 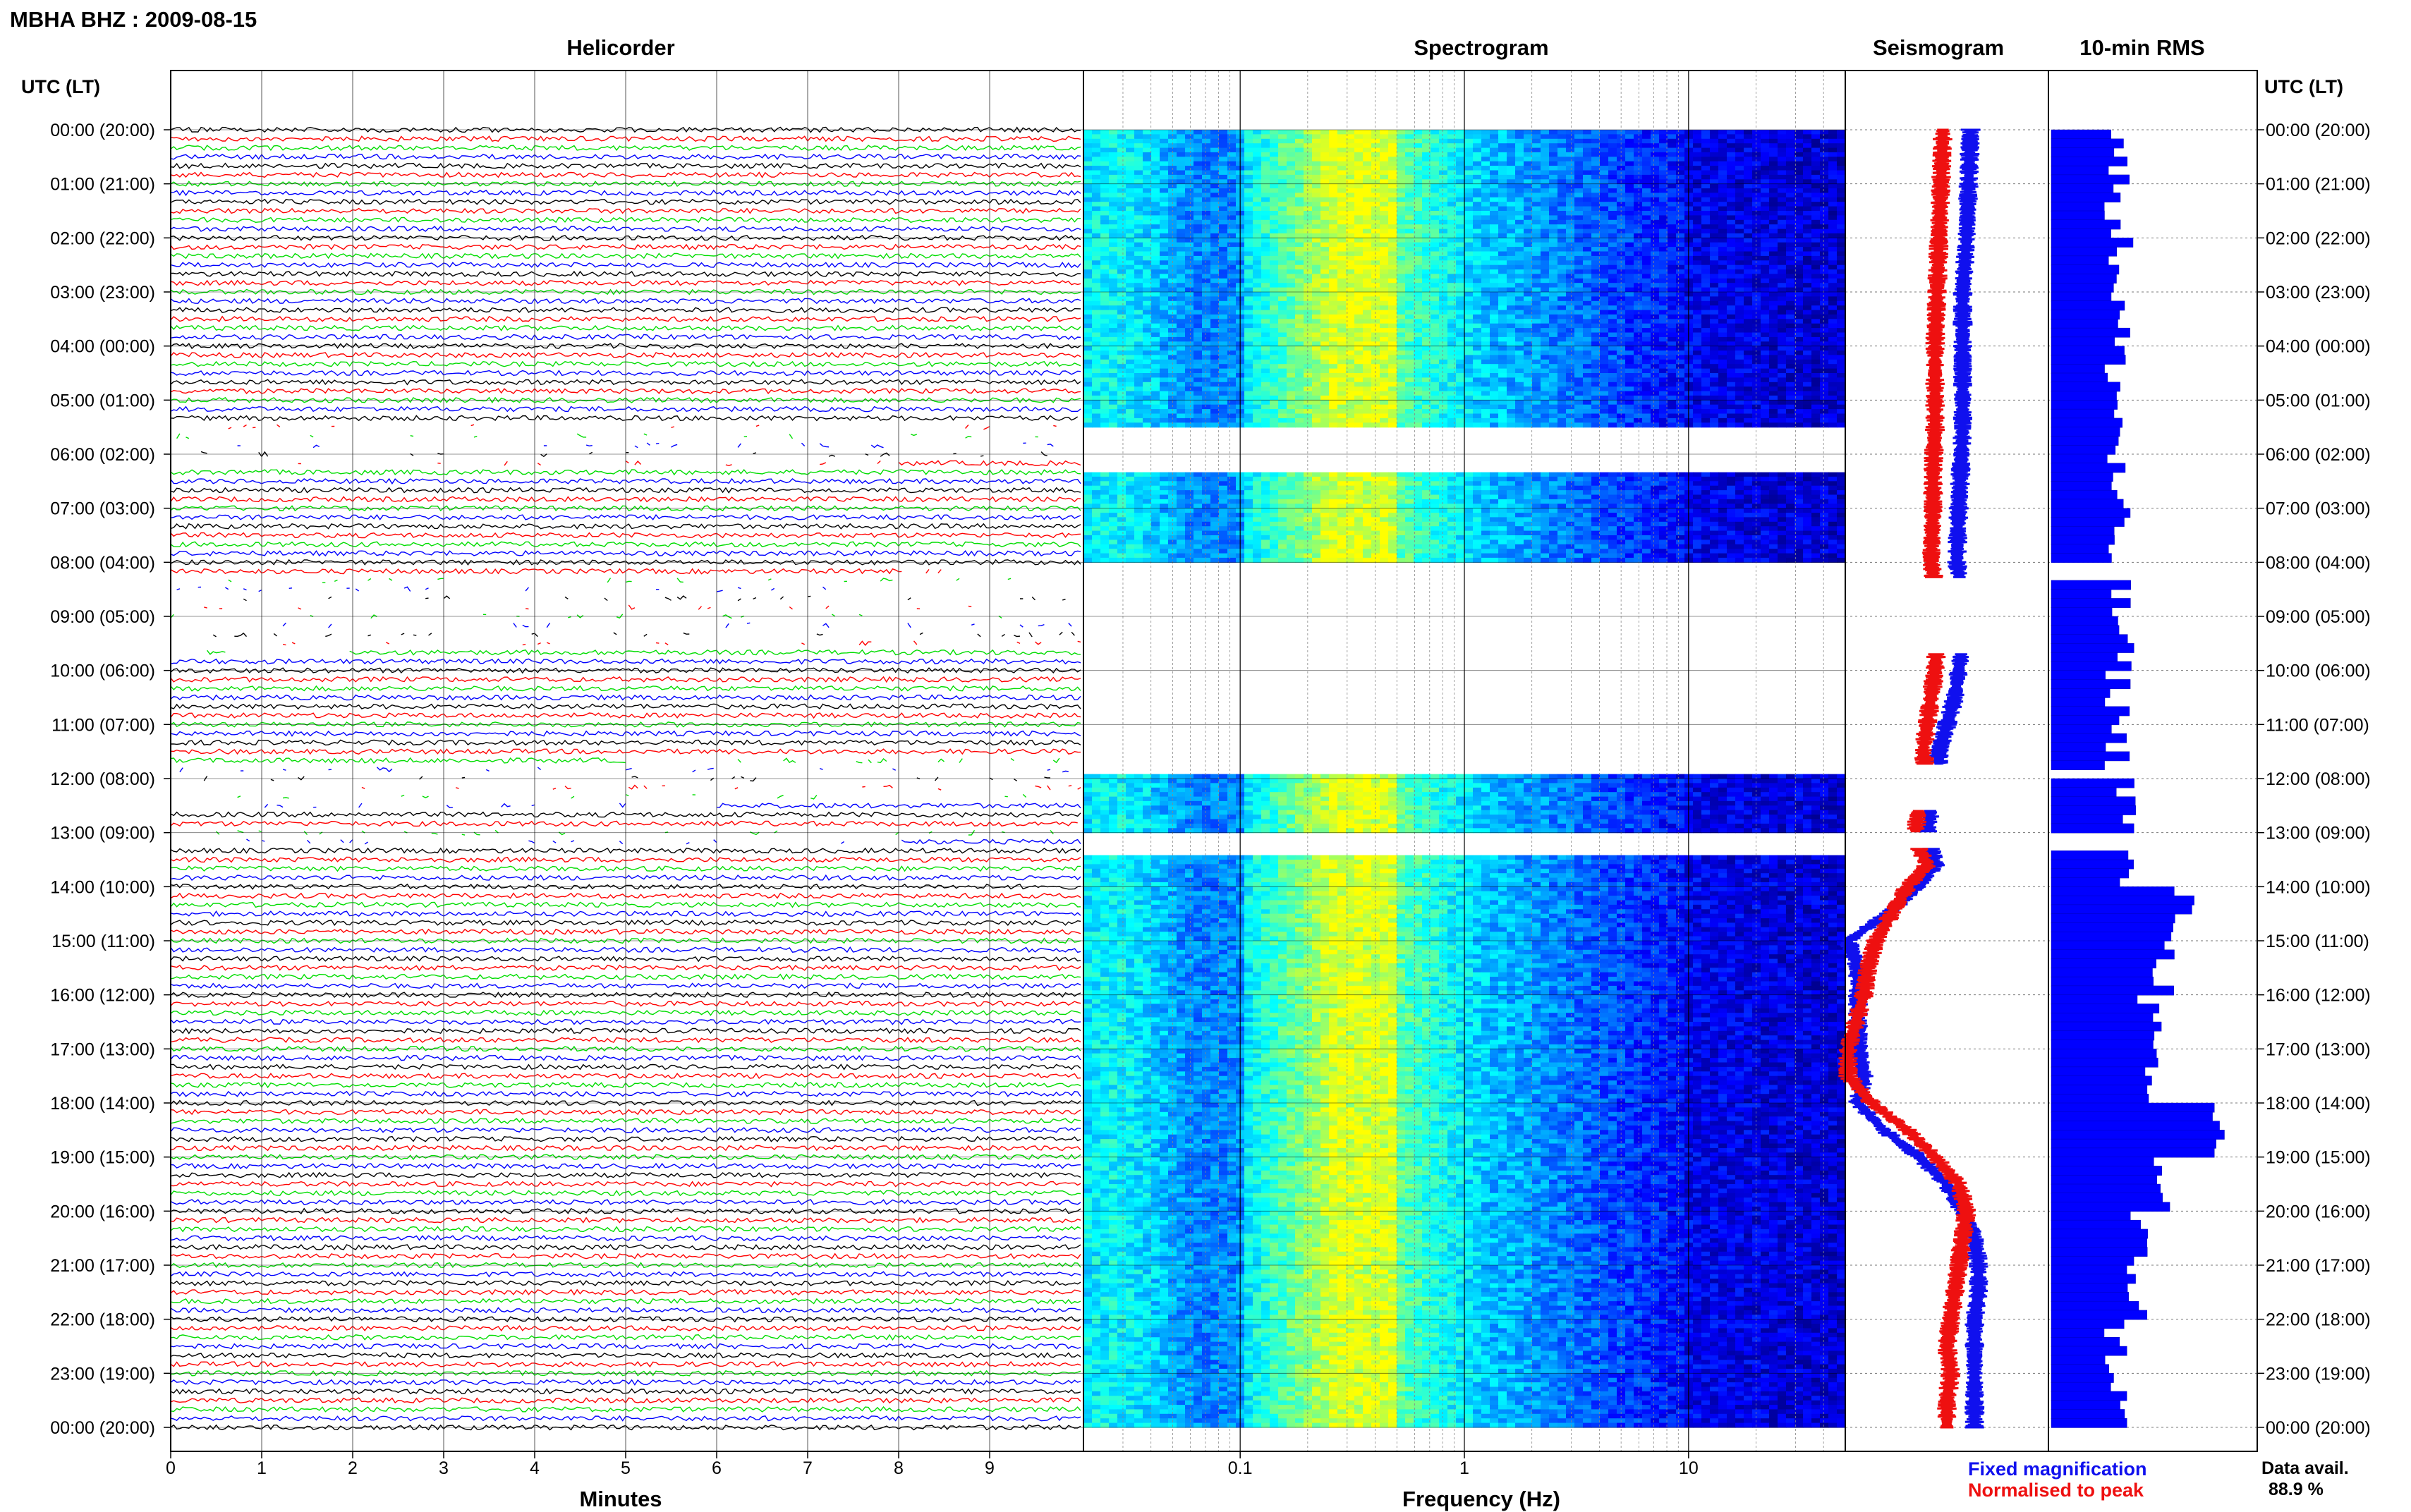 What do you see at coordinates (2141, 48) in the screenshot?
I see `rms-title: 10-min RMS` at bounding box center [2141, 48].